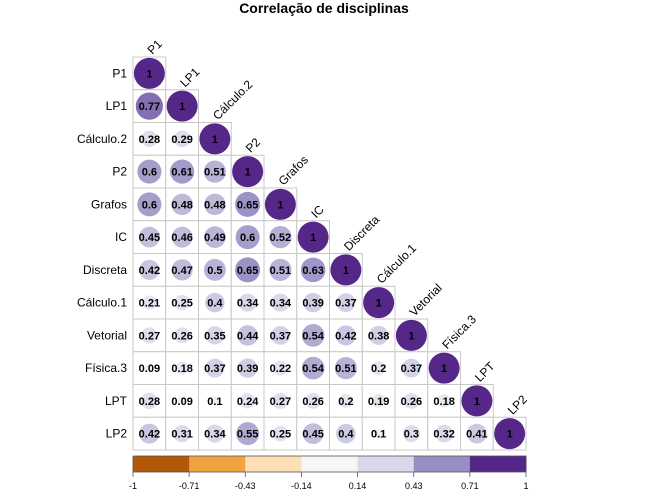  What do you see at coordinates (247, 205) in the screenshot?
I see `correlation-value: 0.65` at bounding box center [247, 205].